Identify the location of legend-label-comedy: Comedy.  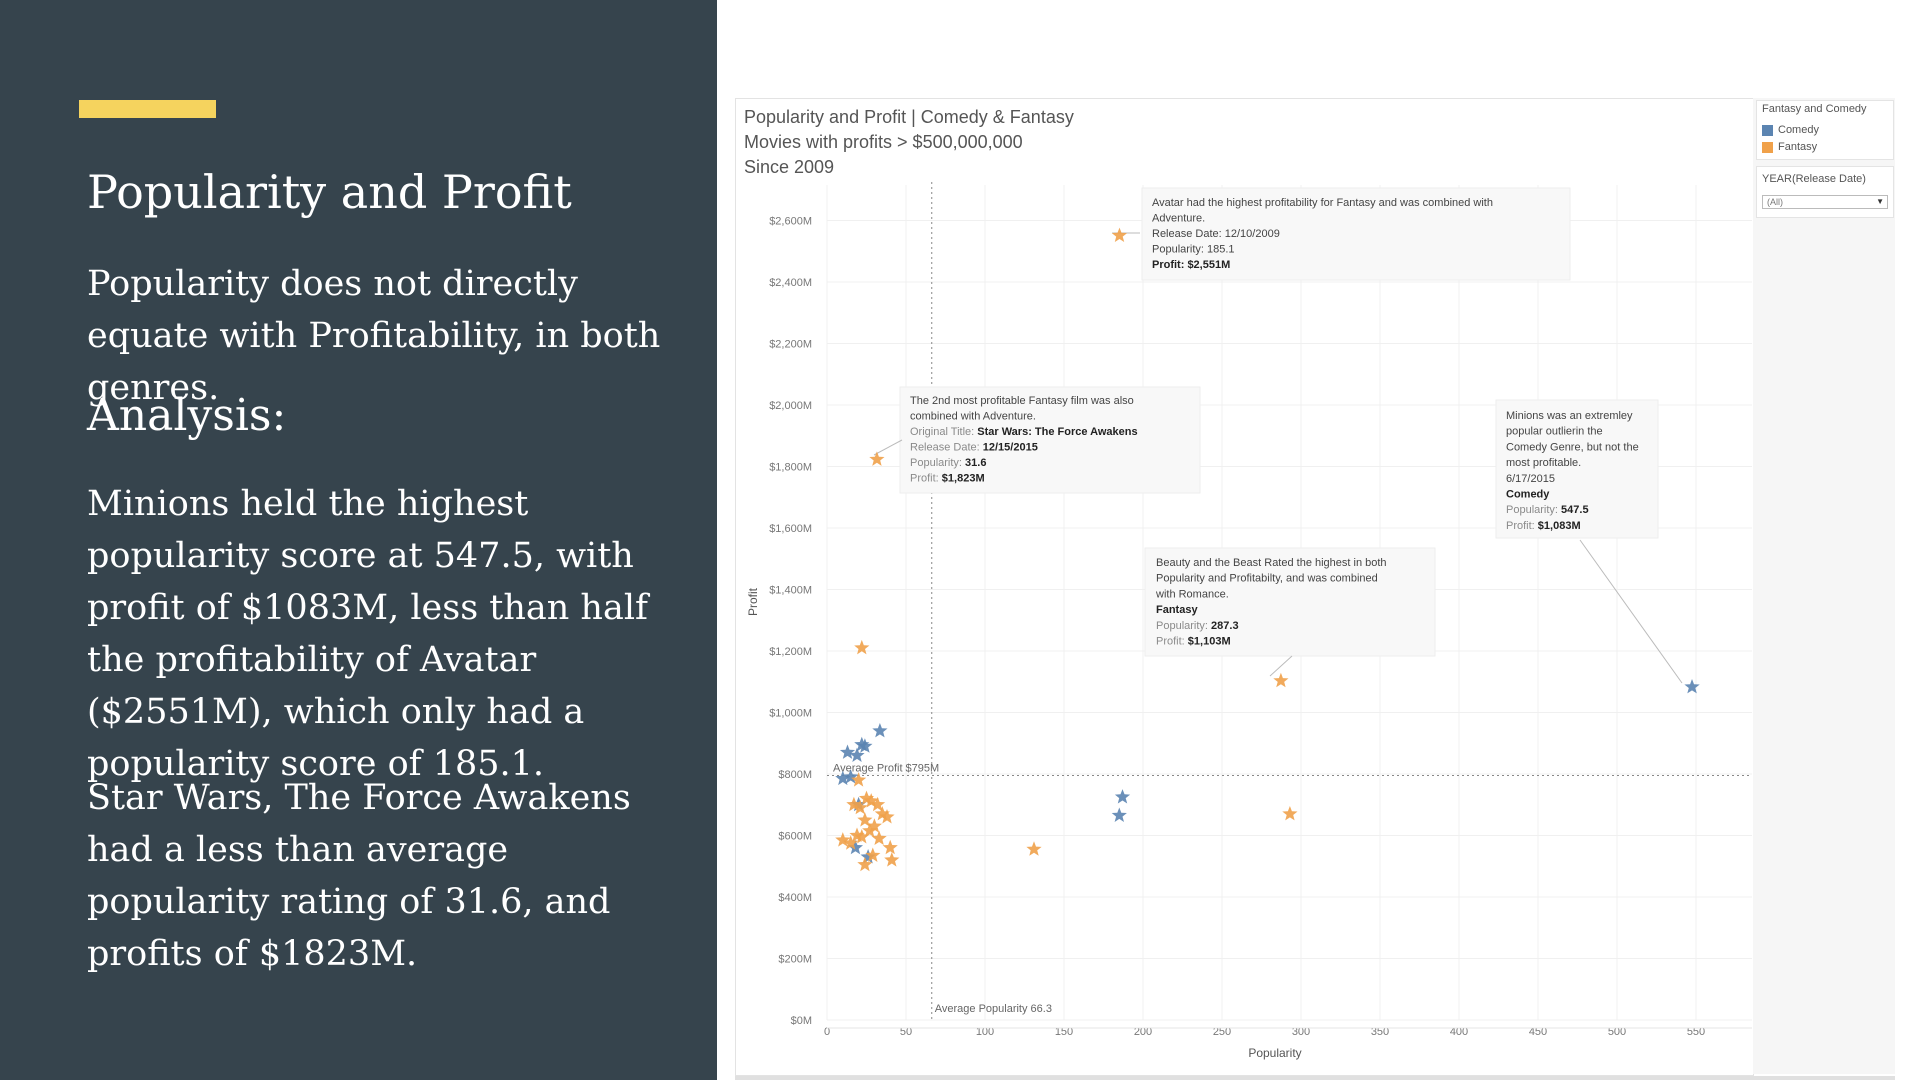
(1798, 130).